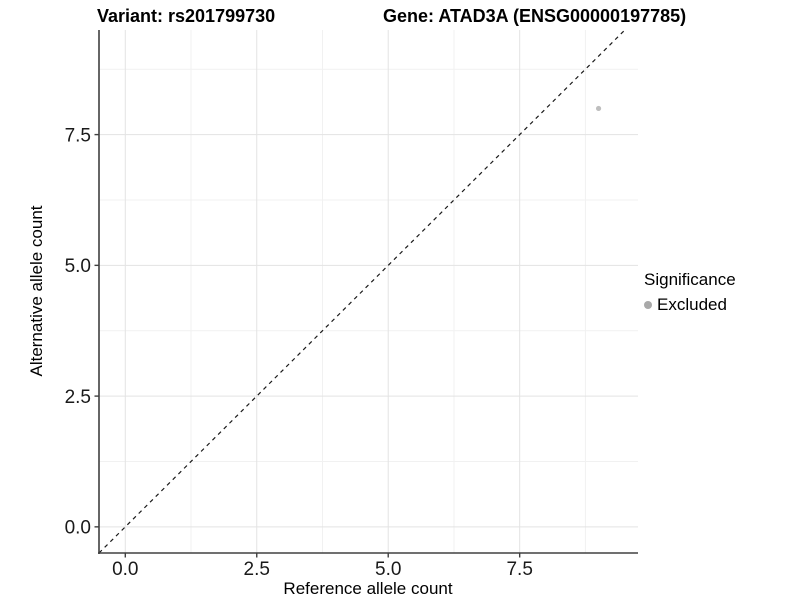  What do you see at coordinates (257, 569) in the screenshot?
I see `x-tick-label: 2.5` at bounding box center [257, 569].